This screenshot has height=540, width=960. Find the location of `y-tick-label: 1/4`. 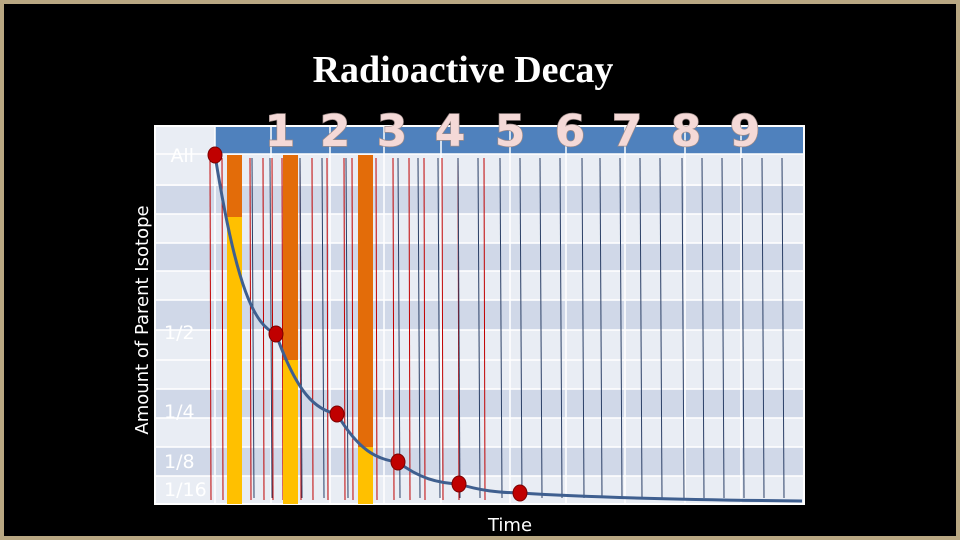

y-tick-label: 1/4 is located at coordinates (179, 412).